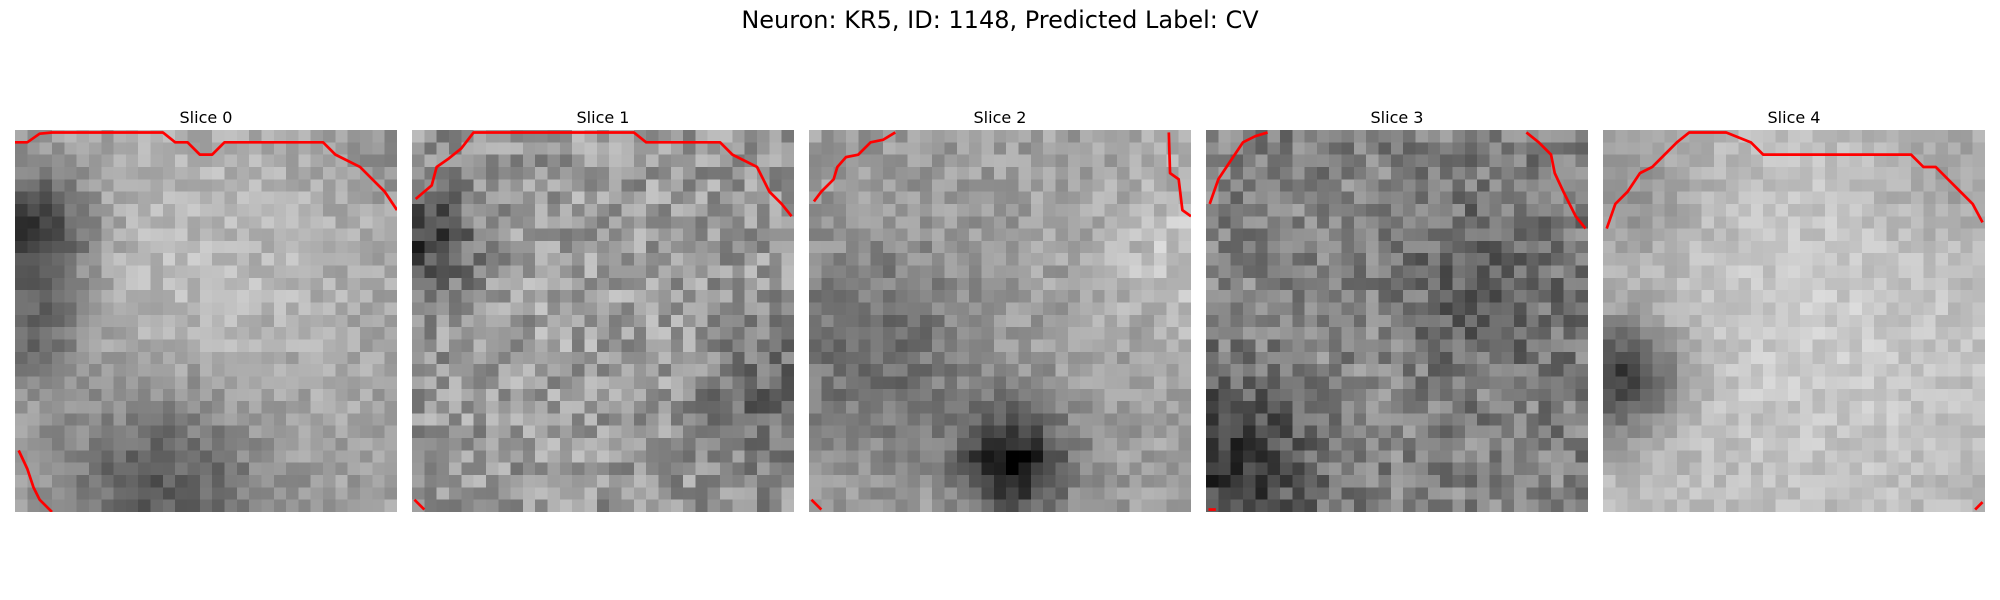  What do you see at coordinates (1397, 310) in the screenshot?
I see `slice-panel-3: Slice 3` at bounding box center [1397, 310].